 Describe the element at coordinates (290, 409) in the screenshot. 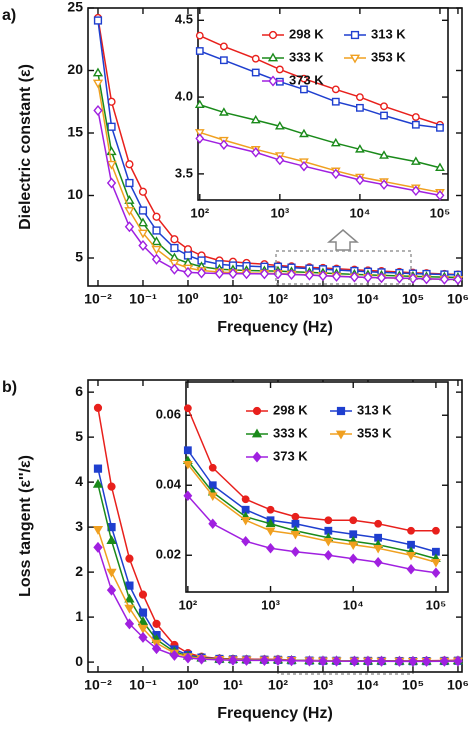

I see `legend-label: 298 K` at that location.